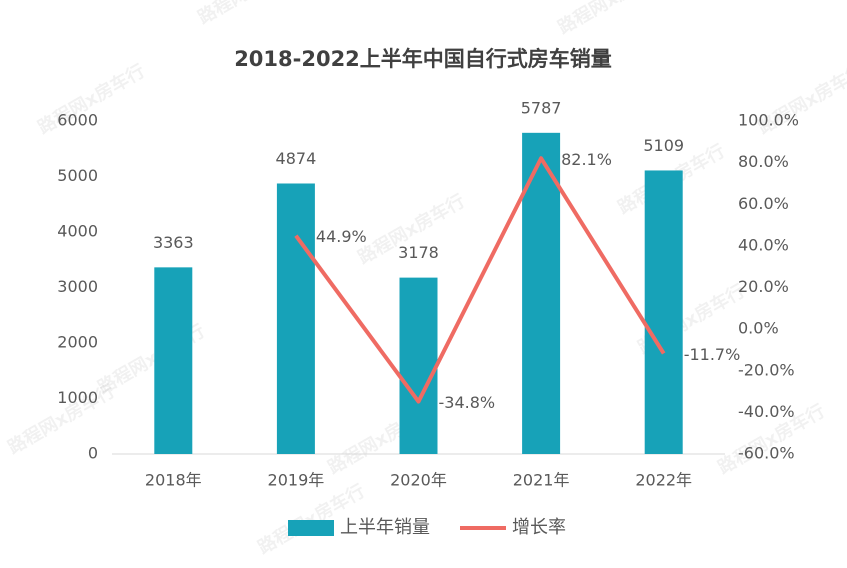  Describe the element at coordinates (541, 480) in the screenshot. I see `x-tick-label: 2021年` at that location.